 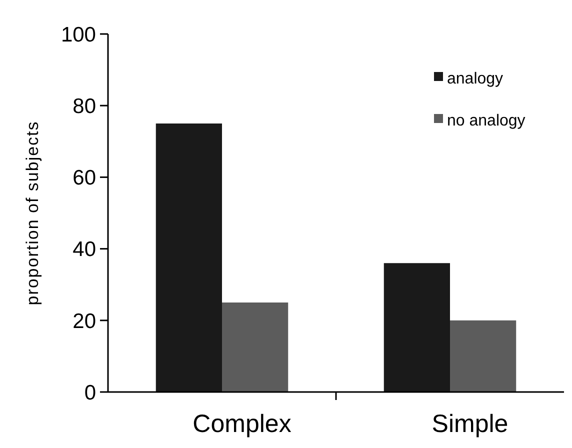 I want to click on x-tick-label: Complex, so click(x=242, y=424).